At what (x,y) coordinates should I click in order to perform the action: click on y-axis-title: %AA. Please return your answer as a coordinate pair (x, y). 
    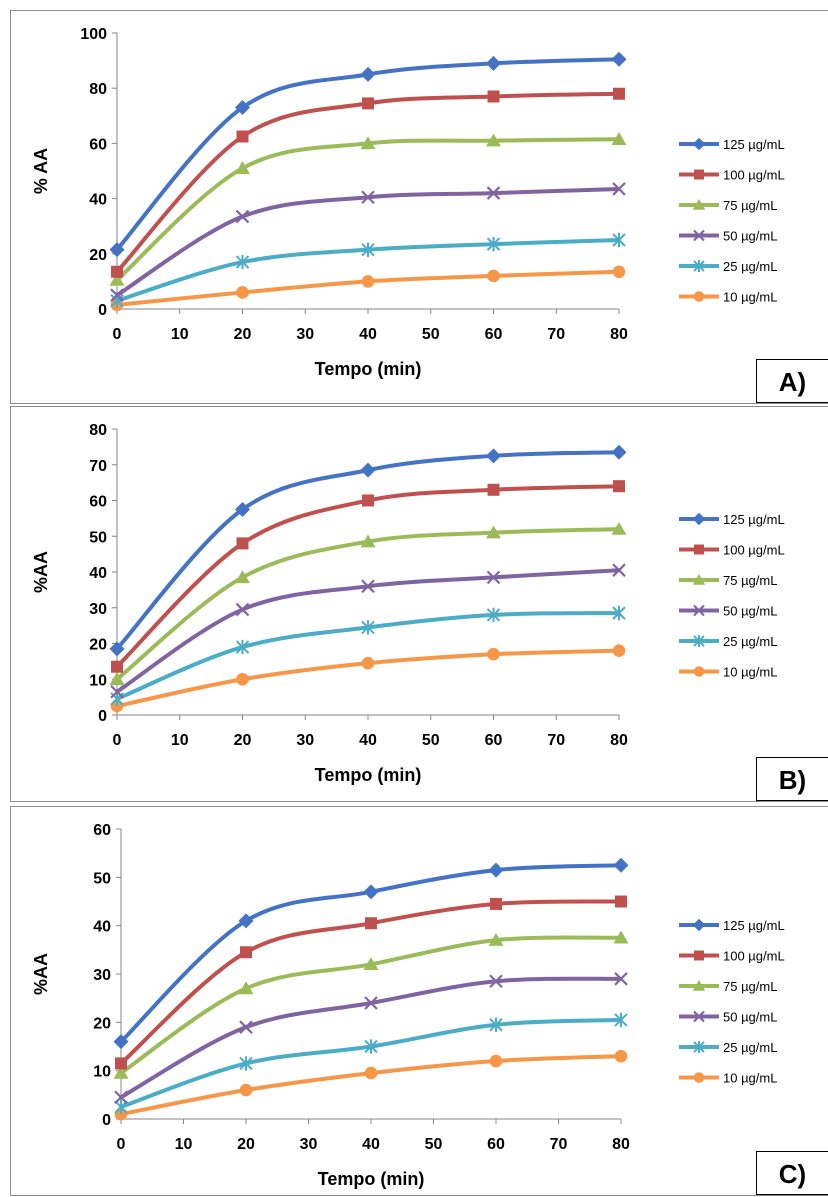
    Looking at the image, I should click on (41, 974).